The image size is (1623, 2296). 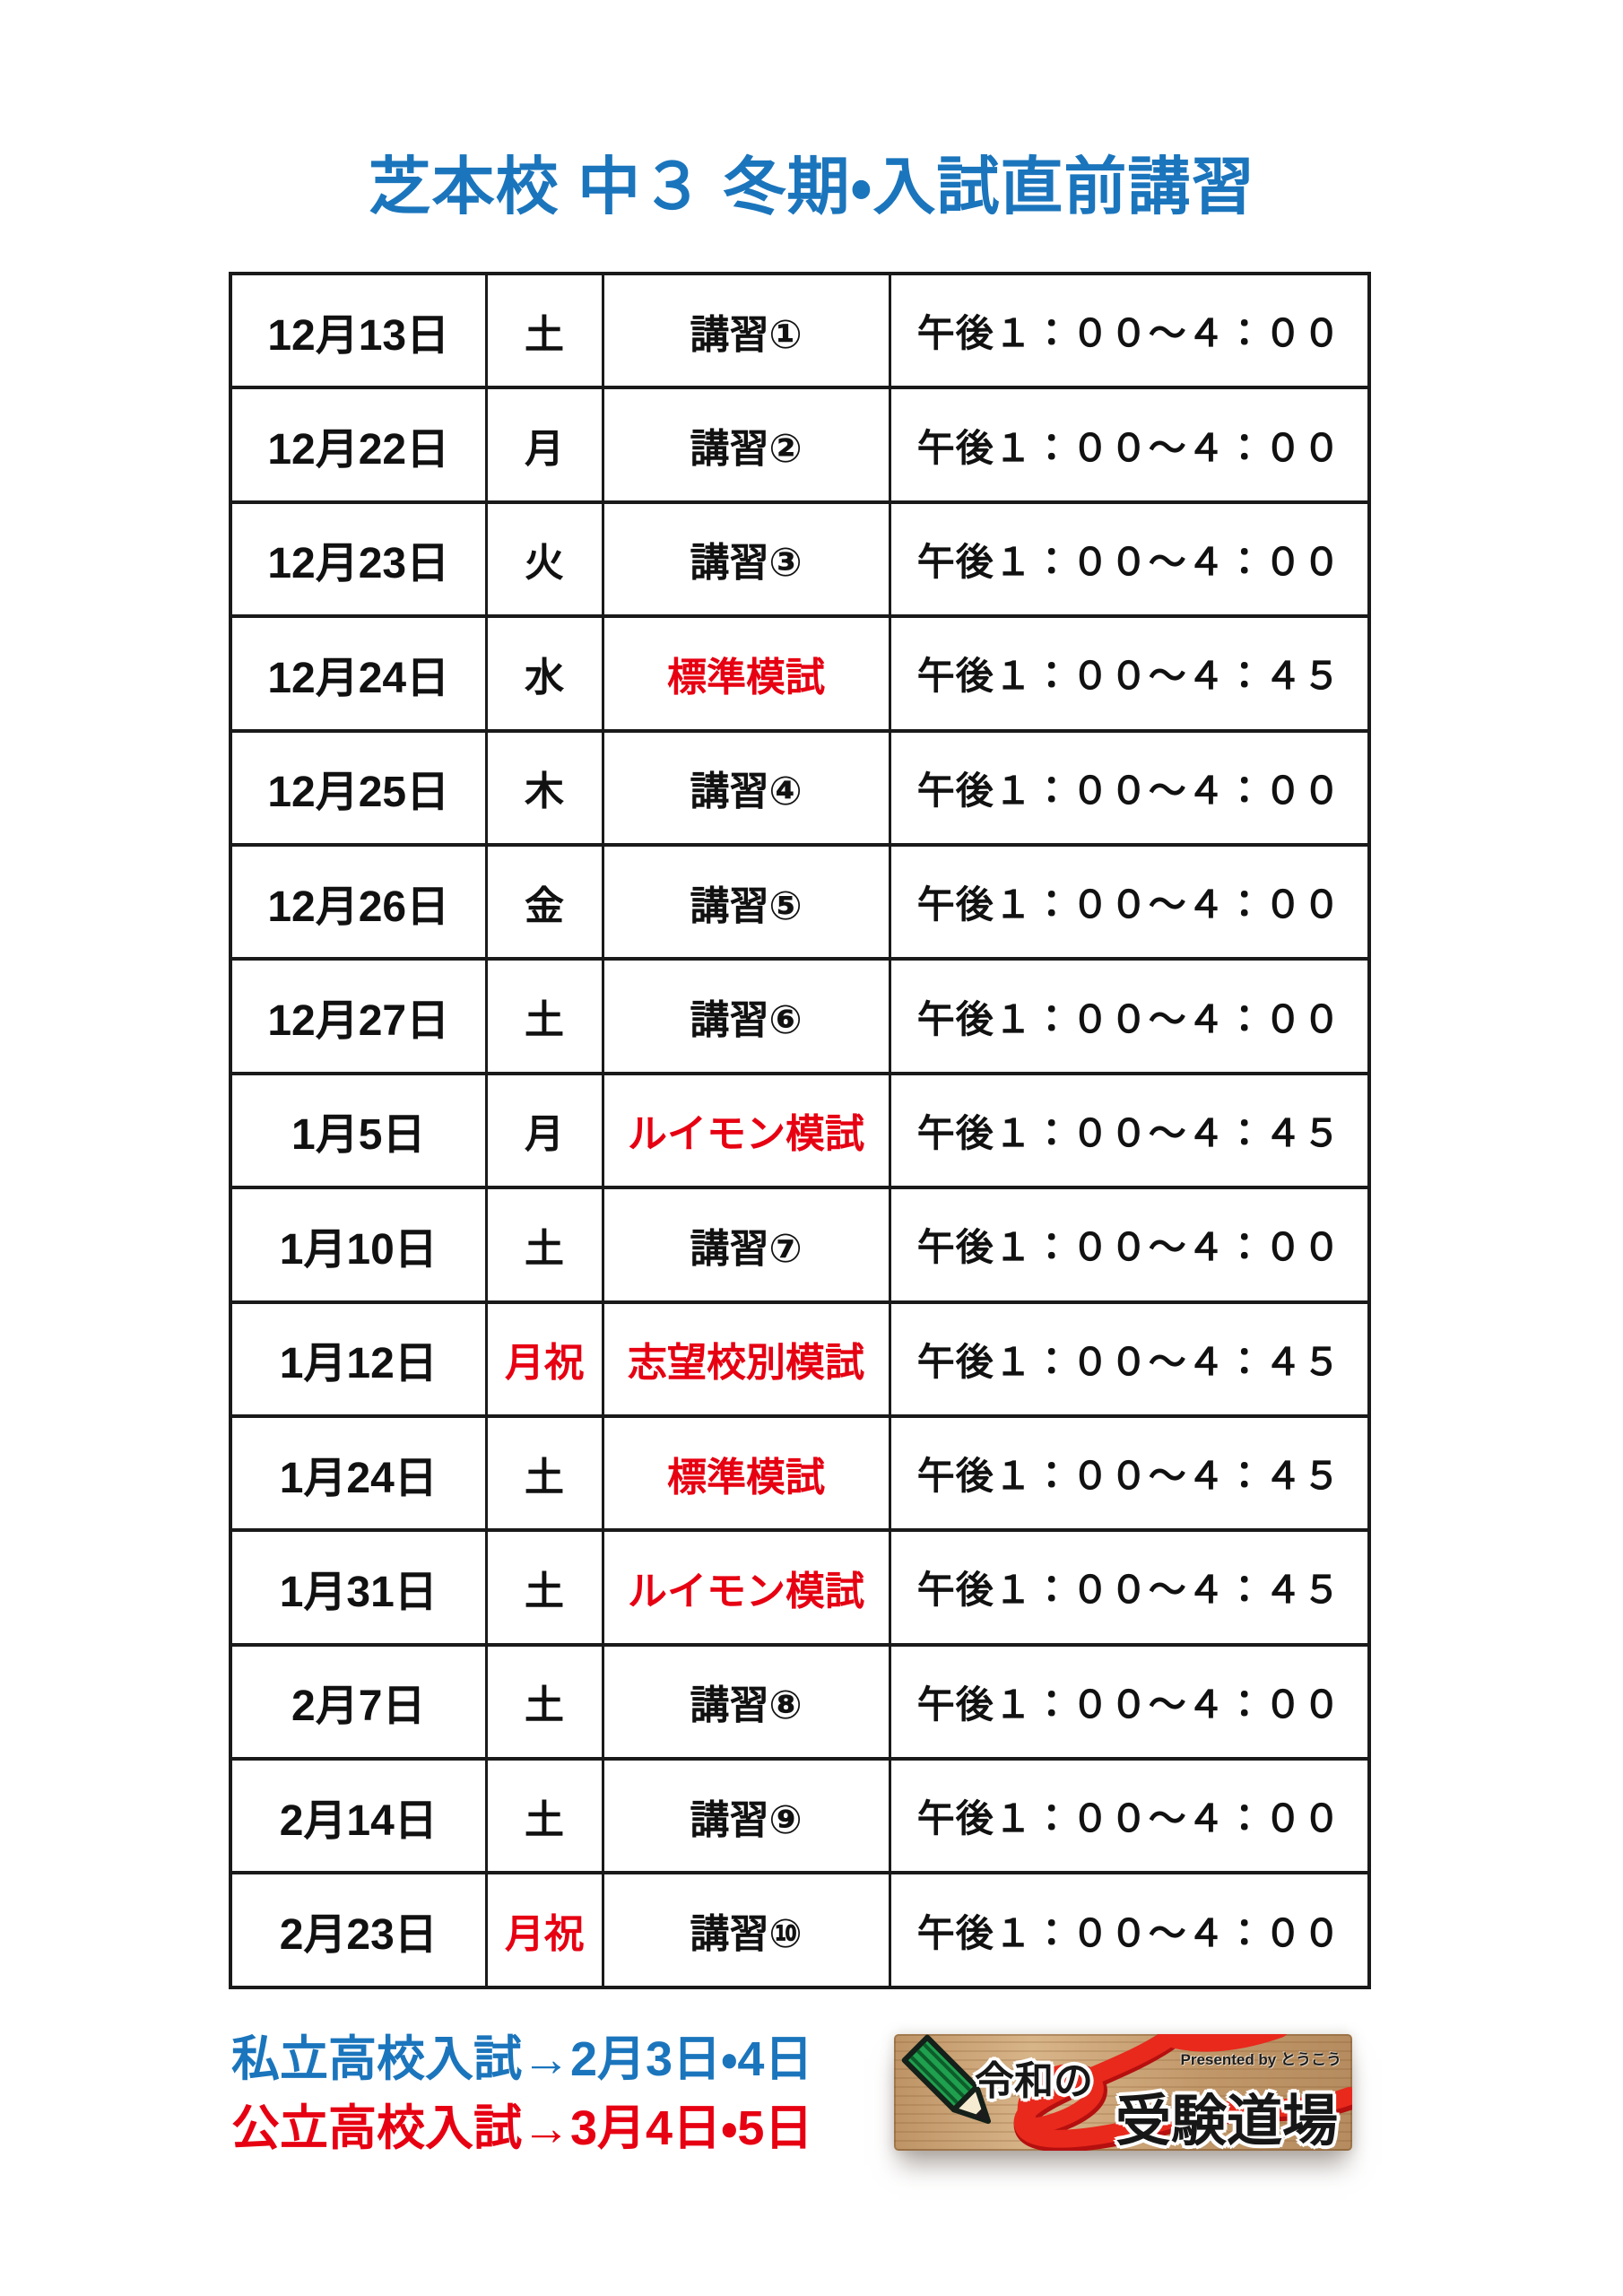 What do you see at coordinates (358, 1359) in the screenshot?
I see `cell-date: 1月12日` at bounding box center [358, 1359].